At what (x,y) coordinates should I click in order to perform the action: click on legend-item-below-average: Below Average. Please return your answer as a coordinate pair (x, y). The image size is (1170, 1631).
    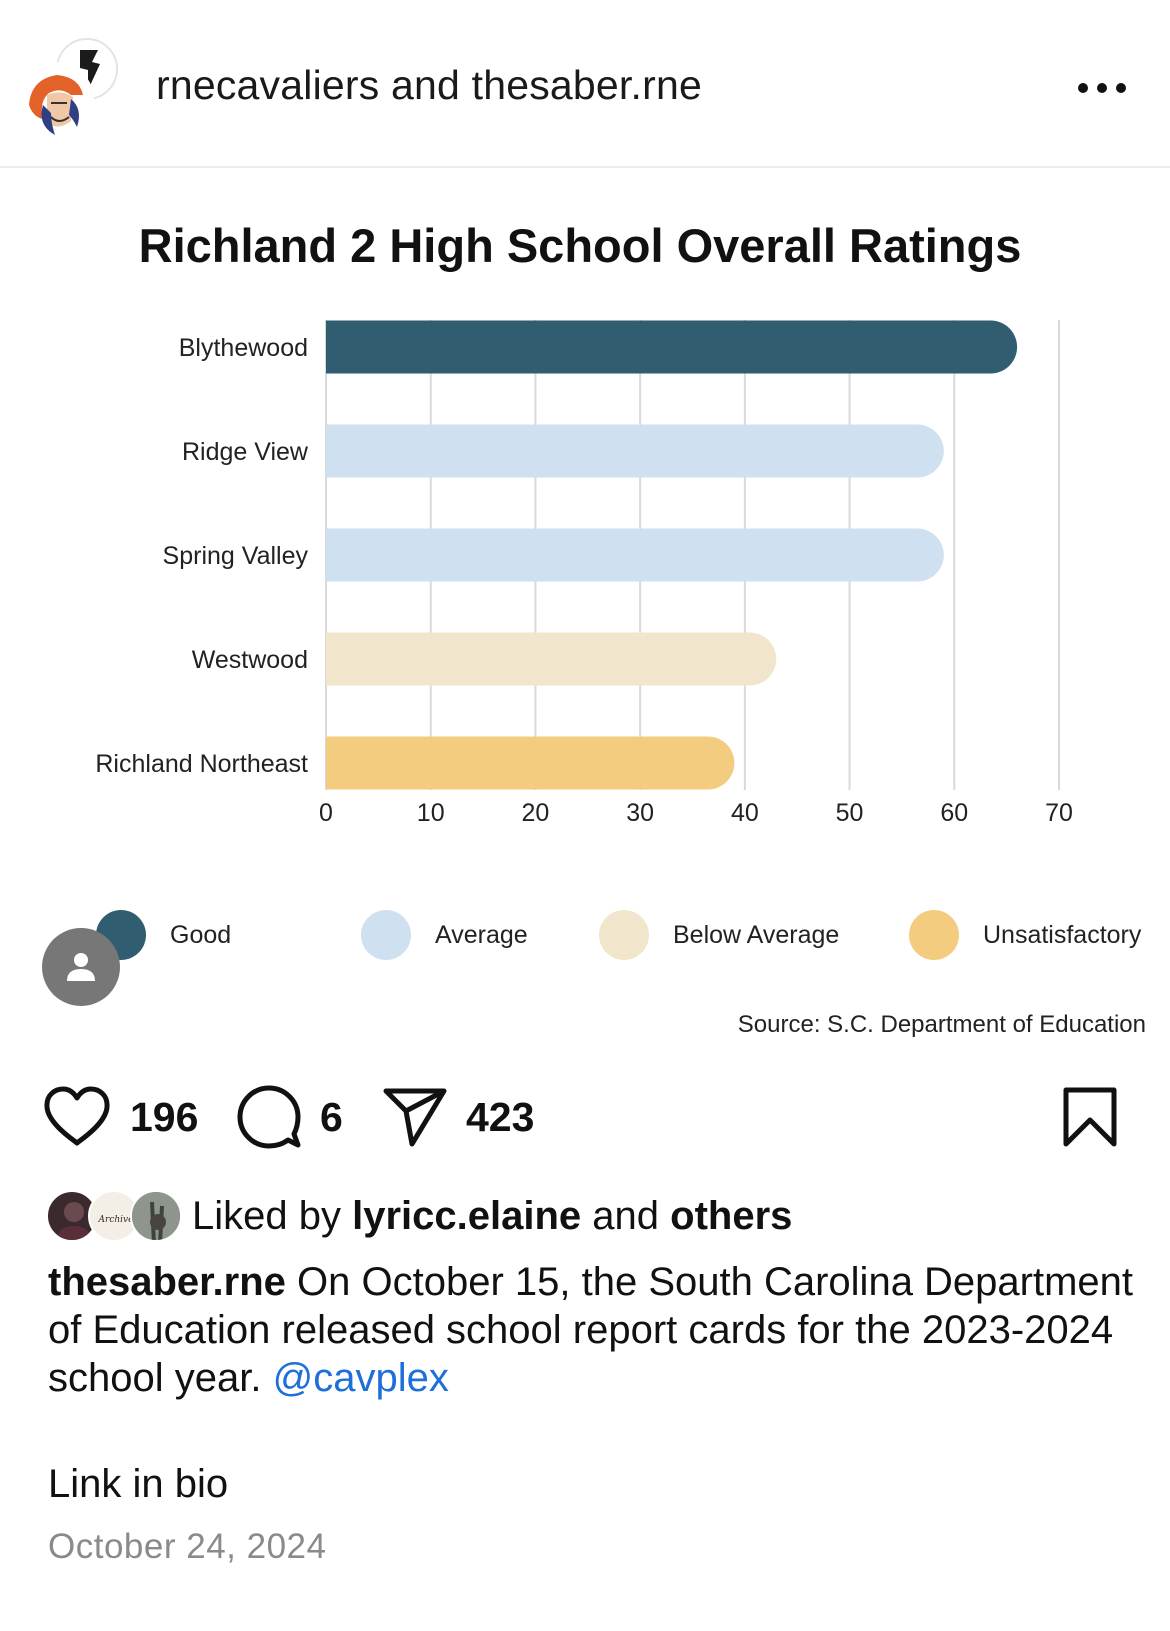
    Looking at the image, I should click on (719, 935).